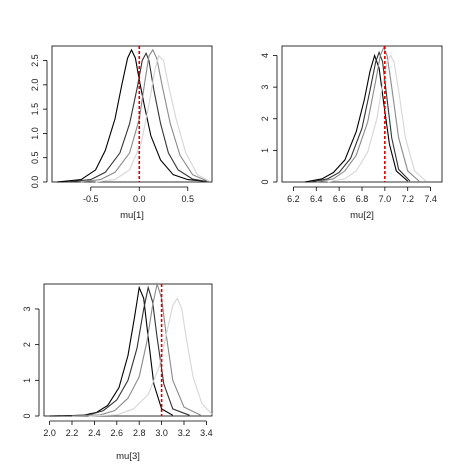  What do you see at coordinates (362, 215) in the screenshot?
I see `x-axis-label: mu[2]` at bounding box center [362, 215].